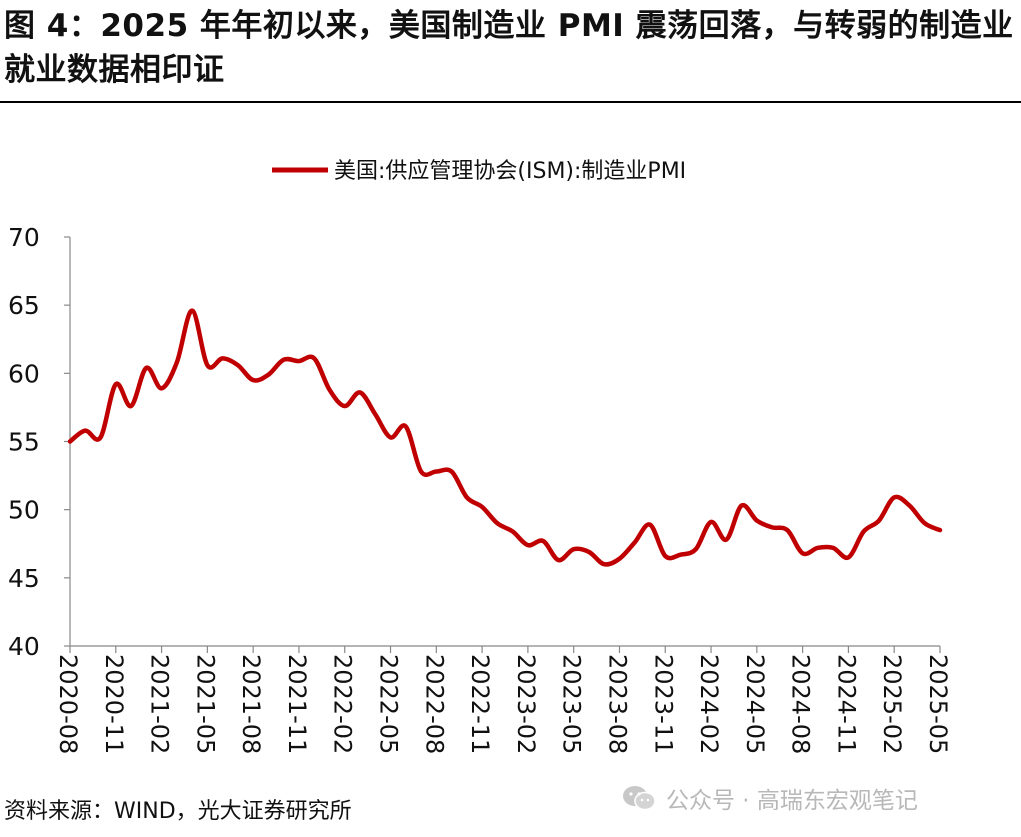 The height and width of the screenshot is (837, 1021). What do you see at coordinates (792, 801) in the screenshot?
I see `watermark-text: 公众号 · 高瑞东宏观笔记` at bounding box center [792, 801].